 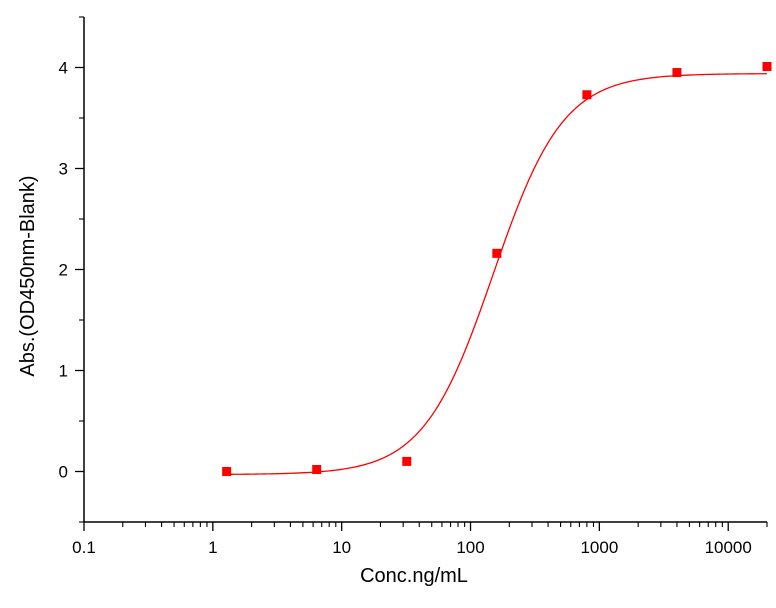 What do you see at coordinates (341, 547) in the screenshot?
I see `x-tick-label: 10` at bounding box center [341, 547].